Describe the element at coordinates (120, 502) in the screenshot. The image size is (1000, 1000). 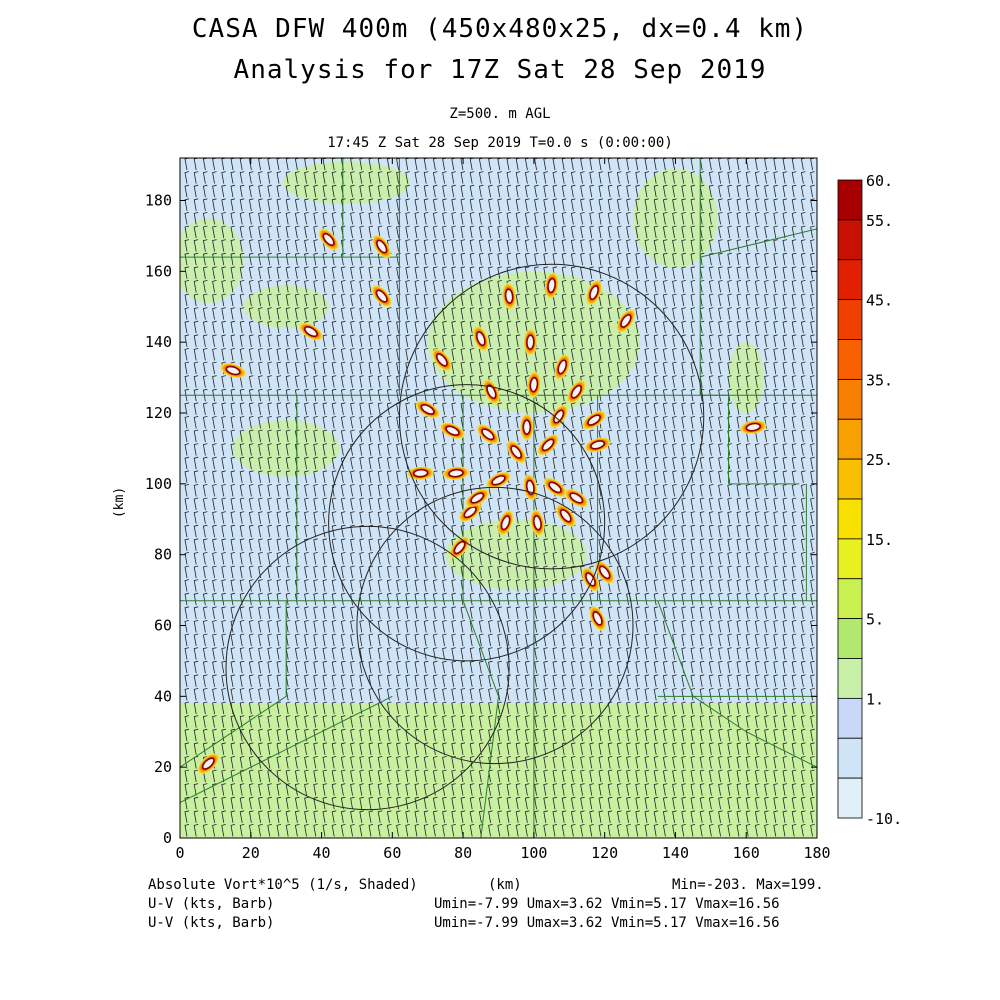
I see `y-axis-label: (km)` at that location.